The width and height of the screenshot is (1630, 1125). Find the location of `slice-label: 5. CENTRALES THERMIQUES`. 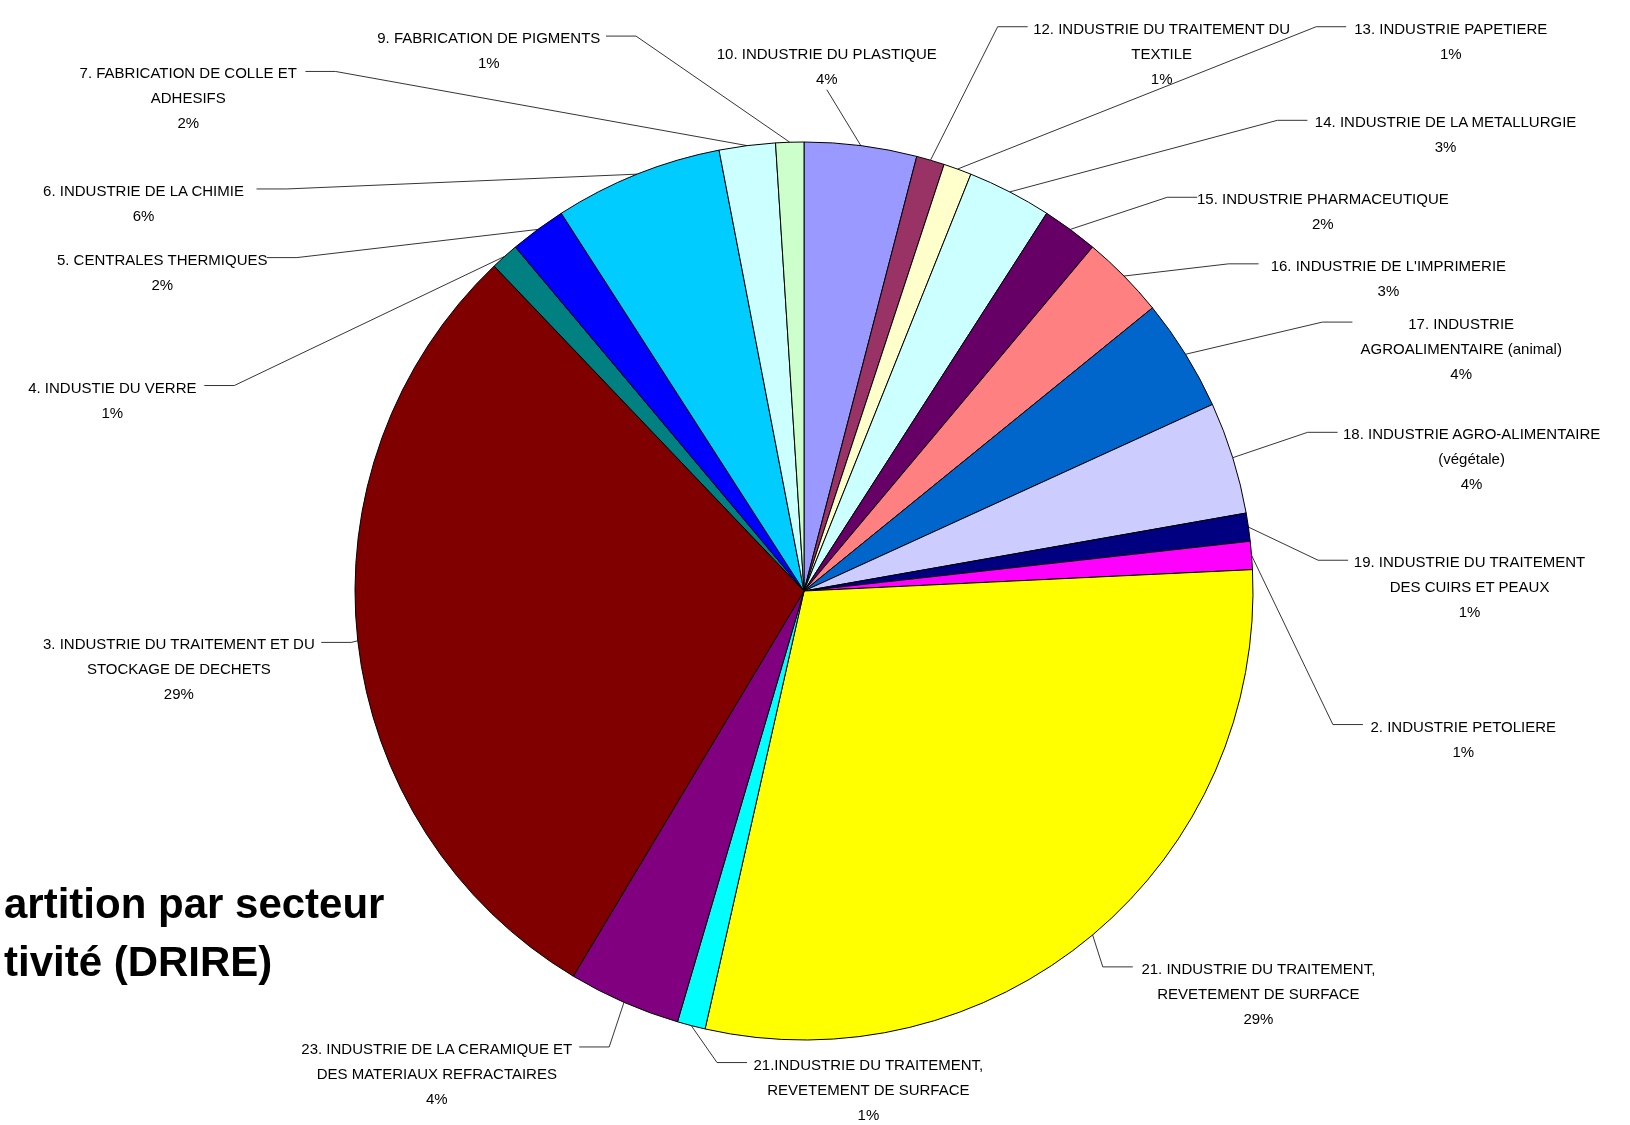

slice-label: 5. CENTRALES THERMIQUES is located at coordinates (162, 259).